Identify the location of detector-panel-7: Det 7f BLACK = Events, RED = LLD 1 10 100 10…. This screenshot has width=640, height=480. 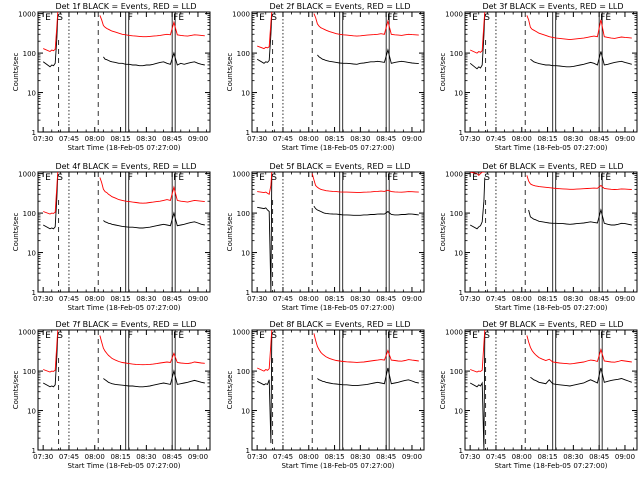
(111, 395).